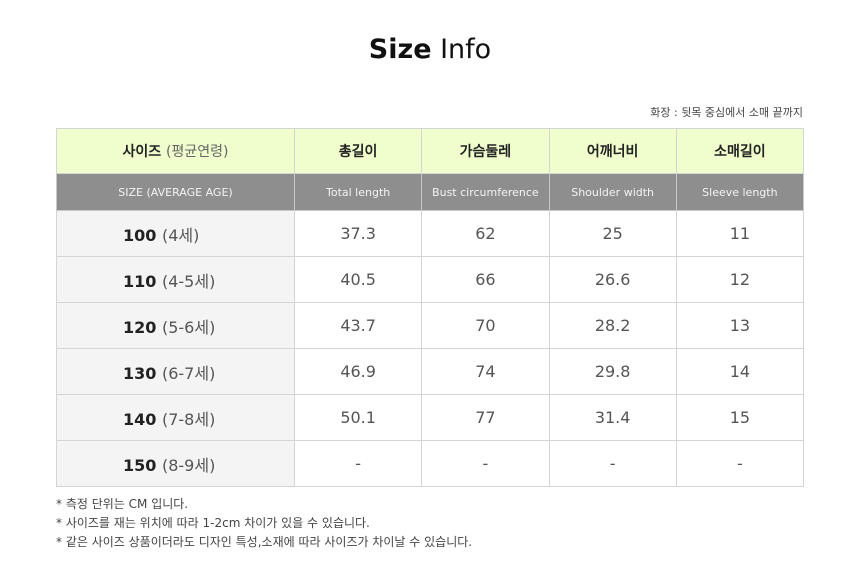  What do you see at coordinates (358, 279) in the screenshot?
I see `value-cell: 40.5` at bounding box center [358, 279].